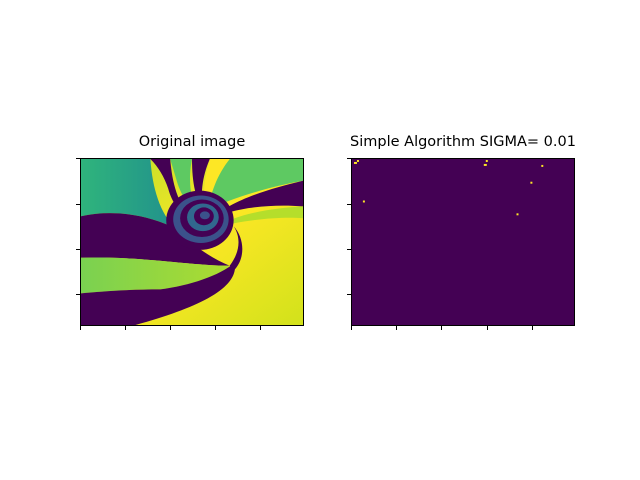 The width and height of the screenshot is (640, 480). Describe the element at coordinates (200, 220) in the screenshot. I see `spiral-center` at that location.